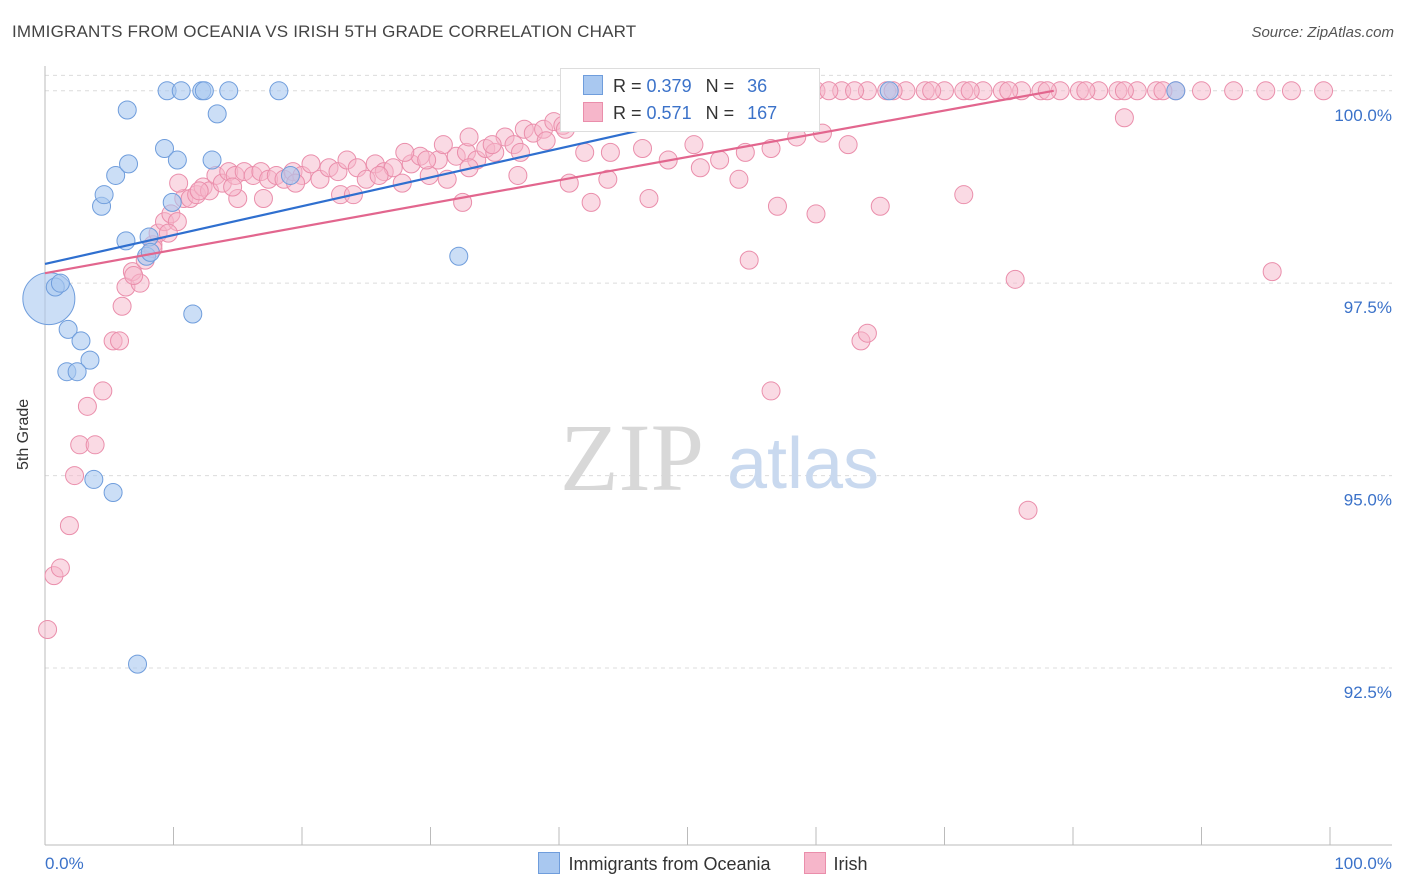 Image resolution: width=1406 pixels, height=892 pixels. What do you see at coordinates (64, 863) in the screenshot?
I see `x-tick-label-min: 0.0%` at bounding box center [64, 863].